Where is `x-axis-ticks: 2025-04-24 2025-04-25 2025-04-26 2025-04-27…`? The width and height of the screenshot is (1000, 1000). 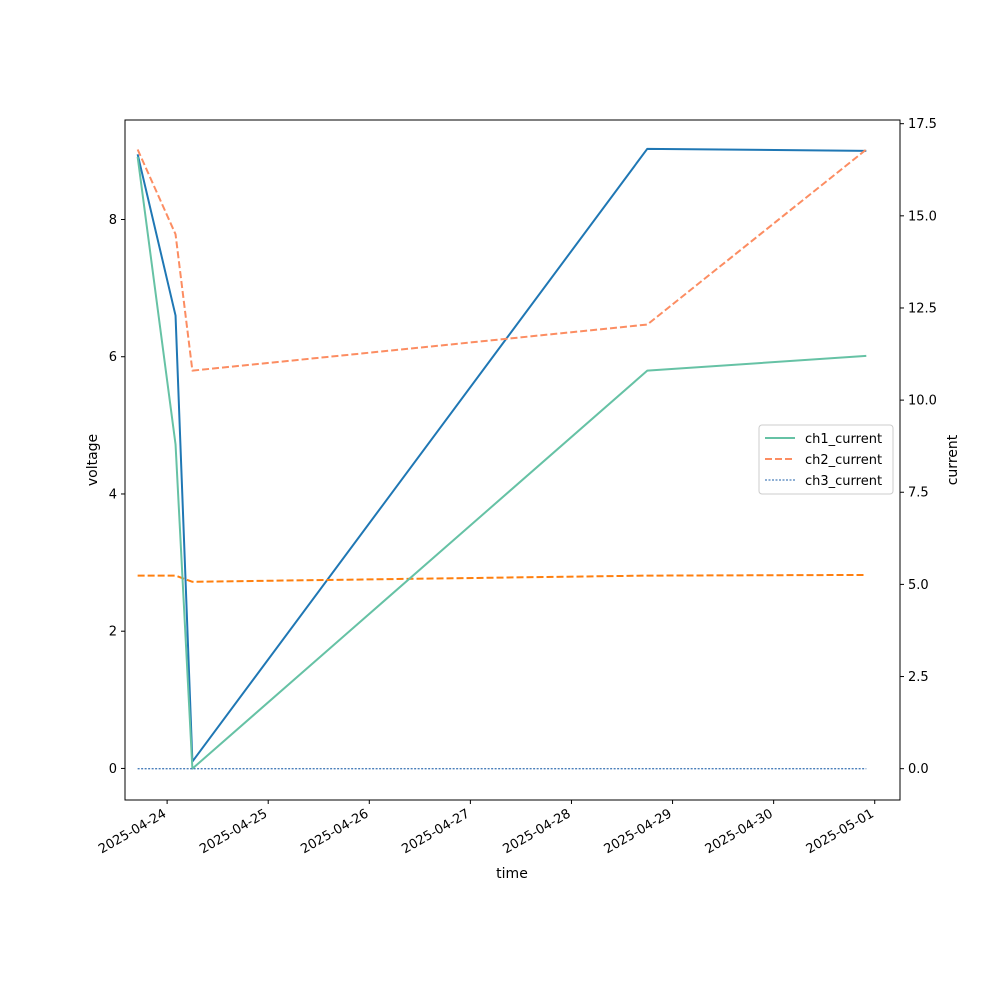 x-axis-ticks: 2025-04-24 2025-04-25 2025-04-26 2025-04-27… is located at coordinates (486, 828).